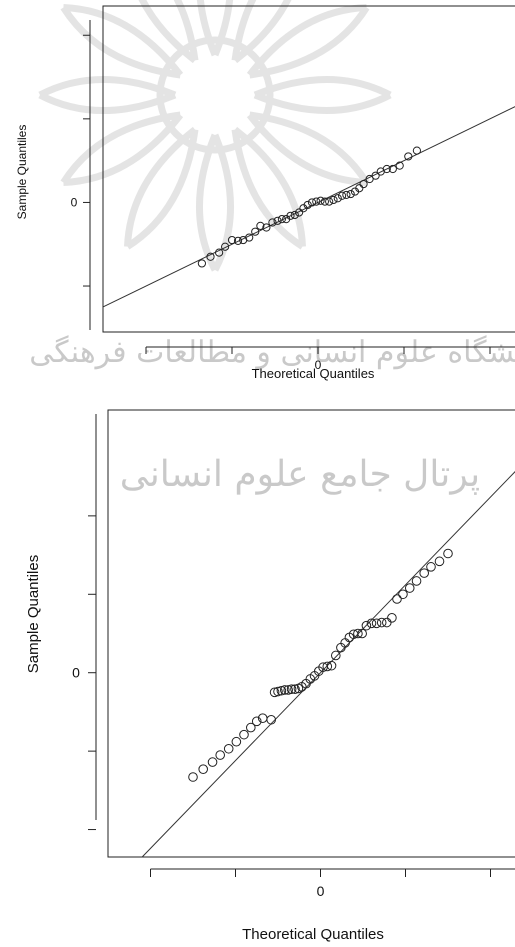 The height and width of the screenshot is (947, 515). Describe the element at coordinates (215, 95) in the screenshot. I see `watermark-ring` at that location.